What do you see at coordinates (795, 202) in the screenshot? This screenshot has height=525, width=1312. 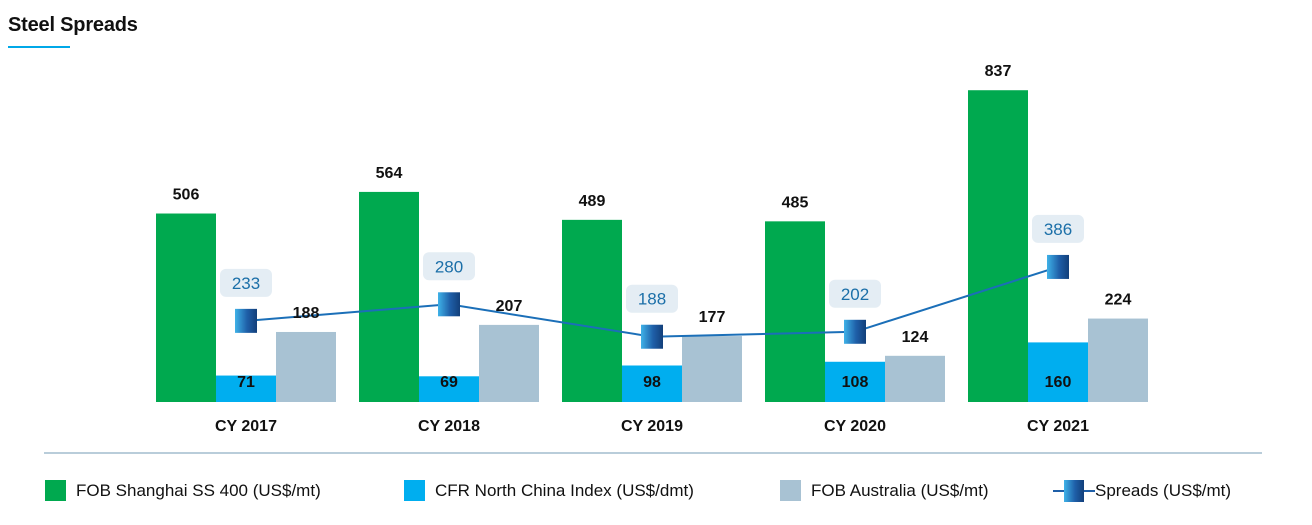 I see `bar-value-label: 485` at bounding box center [795, 202].